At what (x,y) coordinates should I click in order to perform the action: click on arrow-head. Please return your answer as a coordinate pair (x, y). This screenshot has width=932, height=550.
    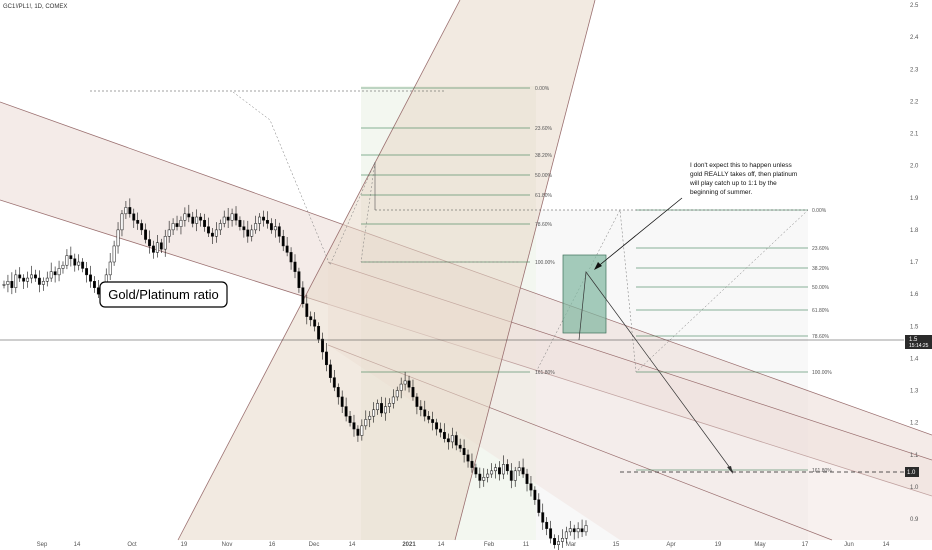
    Looking at the image, I should click on (598, 266).